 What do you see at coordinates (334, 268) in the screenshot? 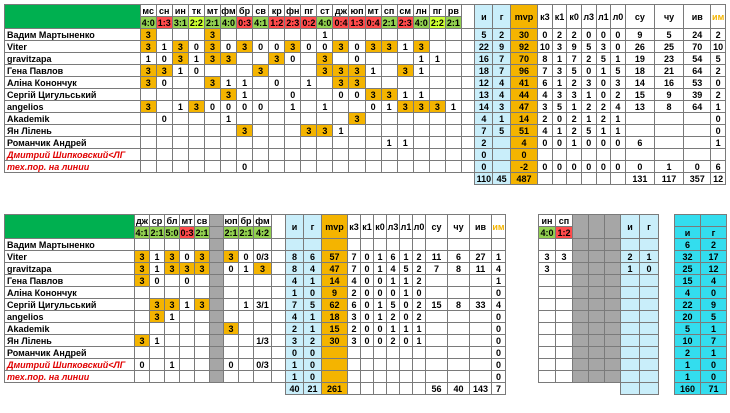
I see `stat-cell: 47` at bounding box center [334, 268].